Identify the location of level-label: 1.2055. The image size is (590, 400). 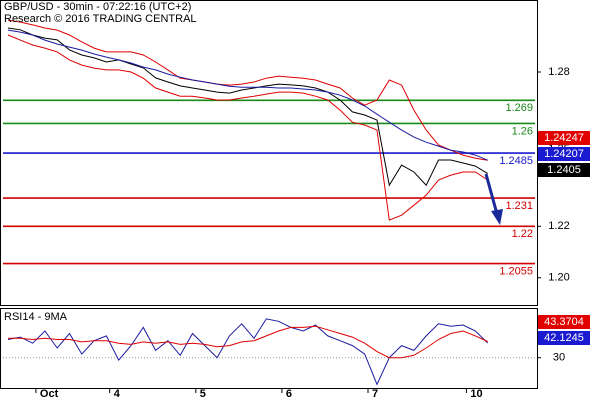
(516, 272).